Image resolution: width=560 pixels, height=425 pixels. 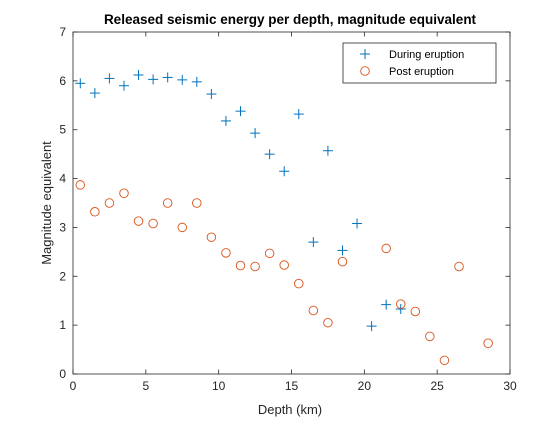 I want to click on x-tick-label: 25, so click(x=437, y=386).